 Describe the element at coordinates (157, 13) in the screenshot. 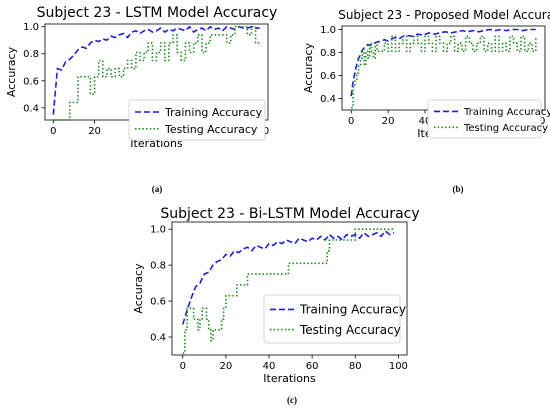

I see `chart-title: Subject 23 - LSTM Model Accuracy` at that location.